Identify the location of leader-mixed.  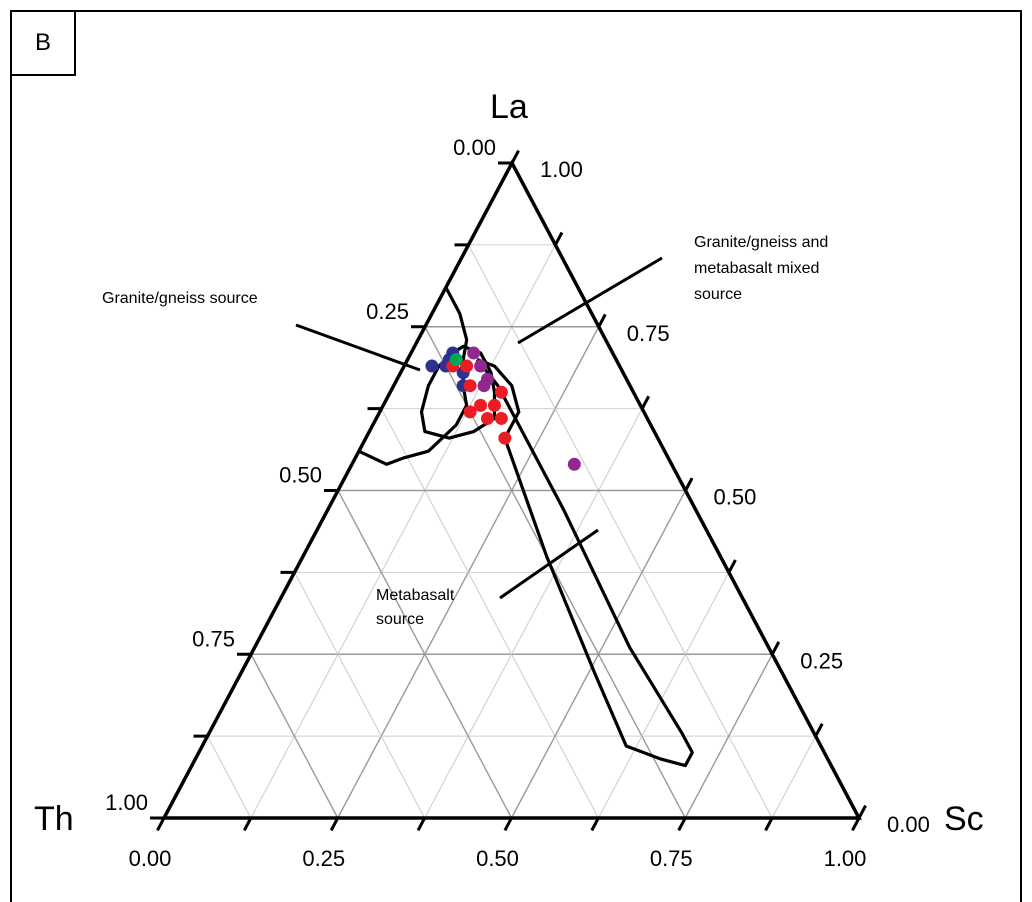
(590, 300).